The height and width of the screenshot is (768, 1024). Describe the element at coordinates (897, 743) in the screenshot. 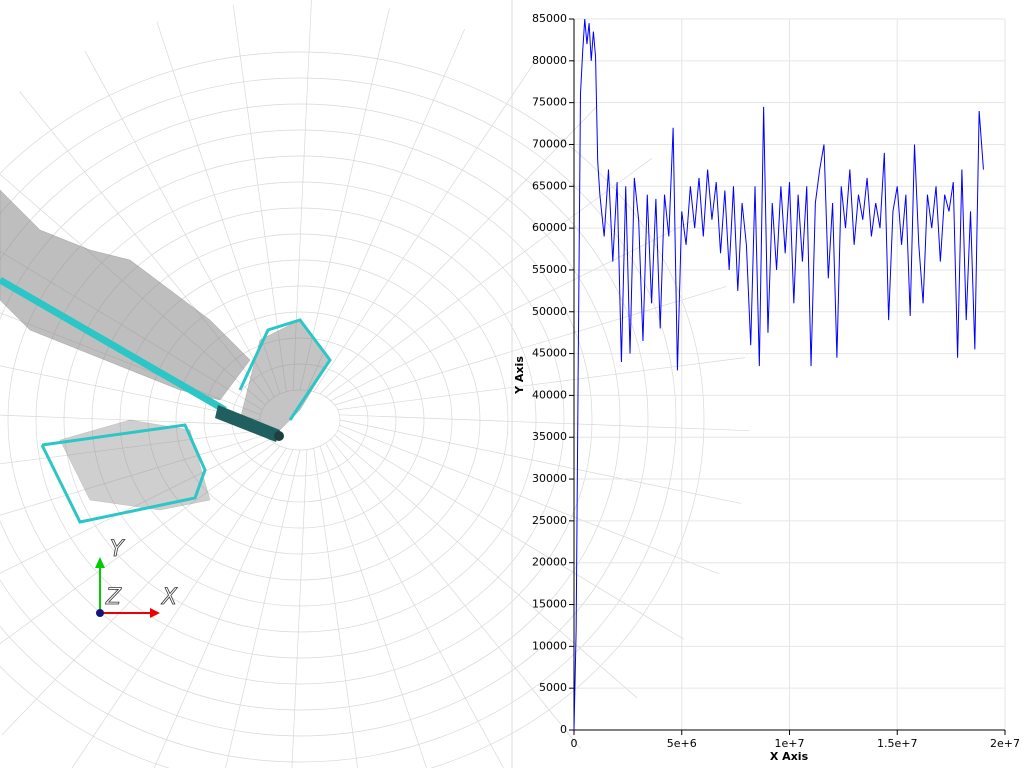

I see `x-tick-label: 1.5e+7` at that location.